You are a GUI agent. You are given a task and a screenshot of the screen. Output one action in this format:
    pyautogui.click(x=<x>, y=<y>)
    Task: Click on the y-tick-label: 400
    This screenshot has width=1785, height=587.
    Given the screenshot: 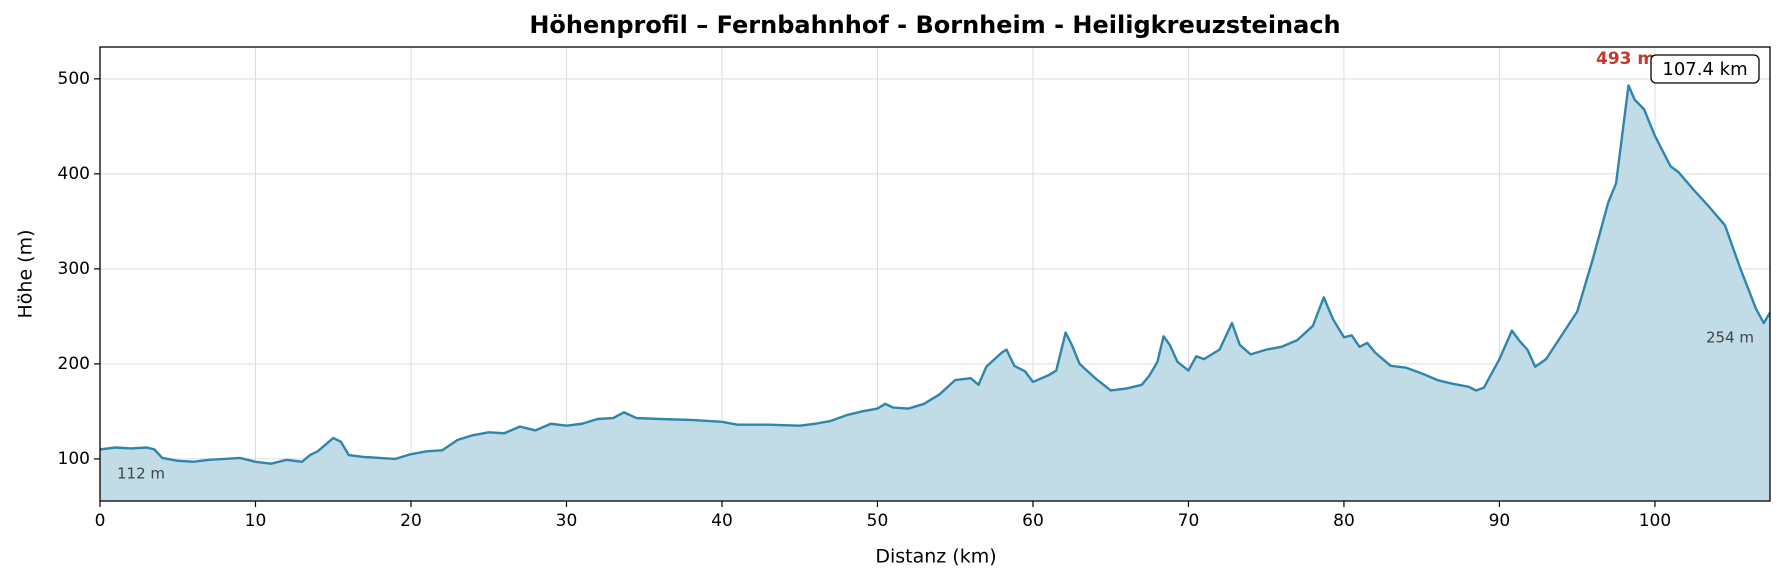 What is the action you would take?
    pyautogui.click(x=74, y=174)
    